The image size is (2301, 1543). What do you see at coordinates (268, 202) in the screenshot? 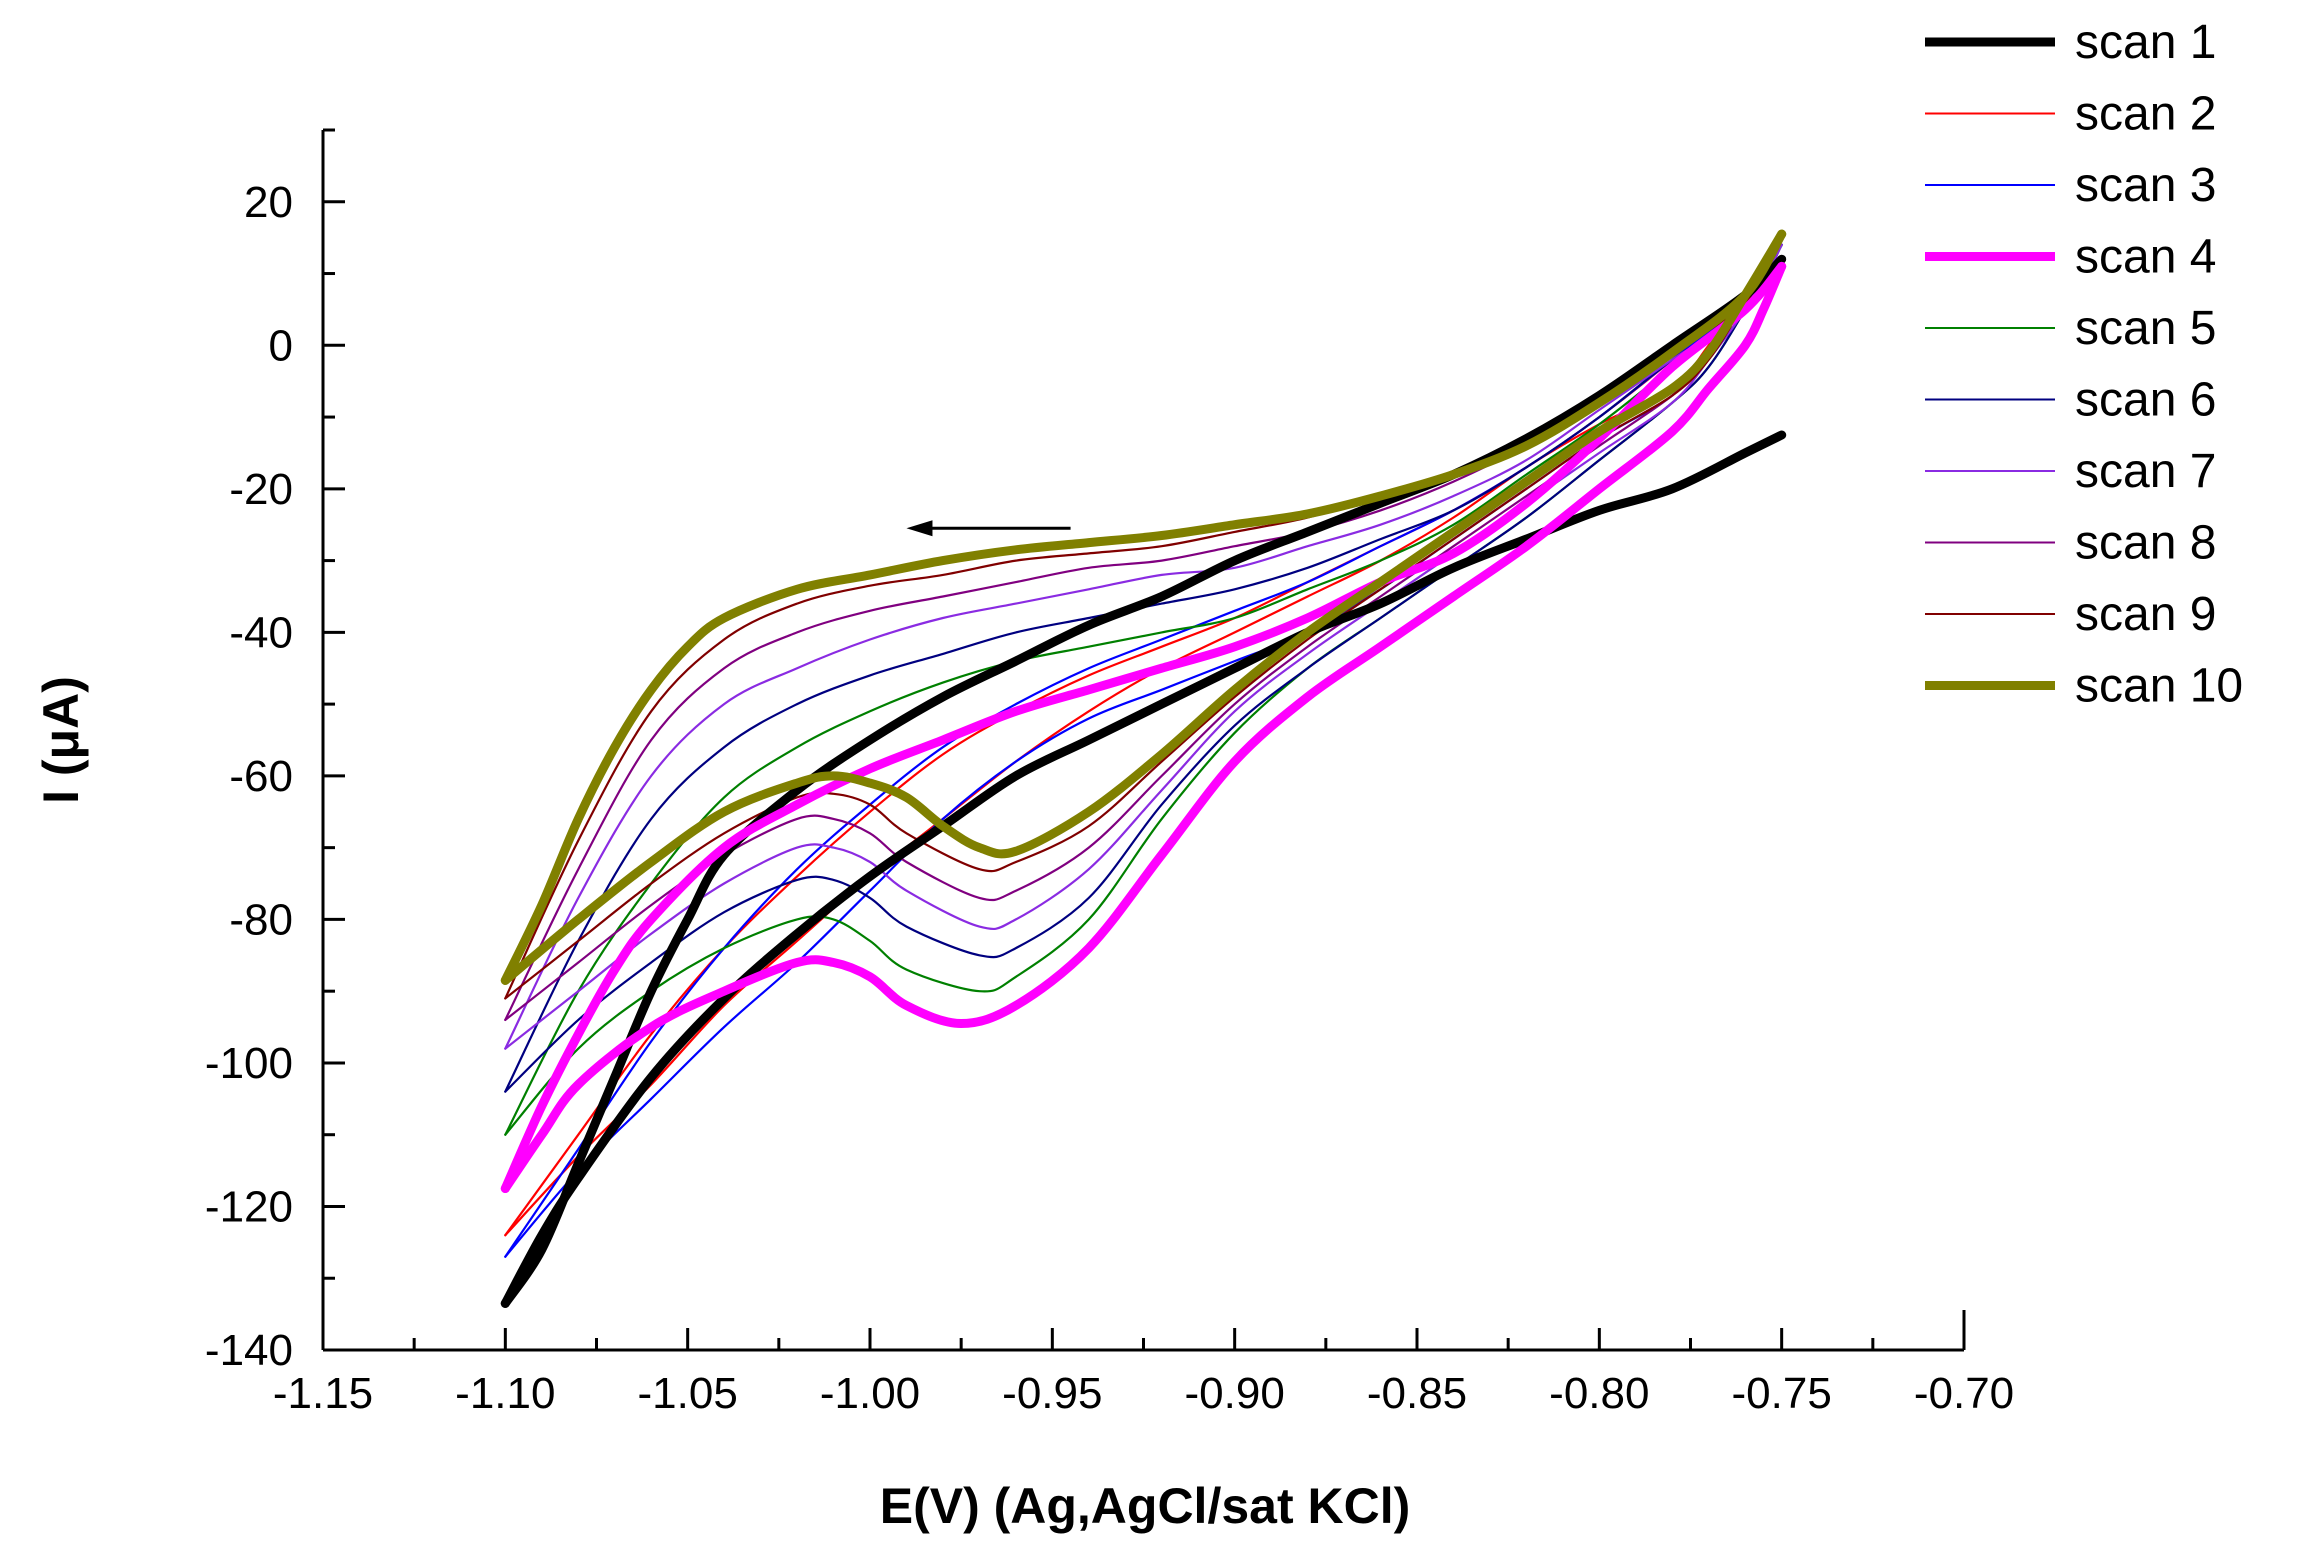
I see `y-tick-label: 20` at bounding box center [268, 202].